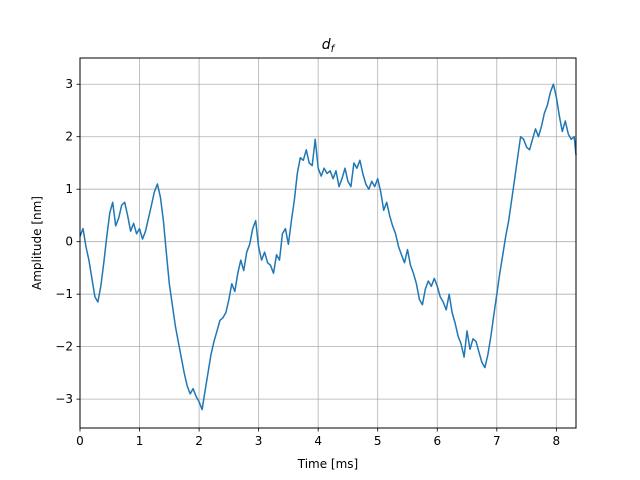 The width and height of the screenshot is (640, 480). What do you see at coordinates (318, 441) in the screenshot?
I see `x-tick-label: 4` at bounding box center [318, 441].